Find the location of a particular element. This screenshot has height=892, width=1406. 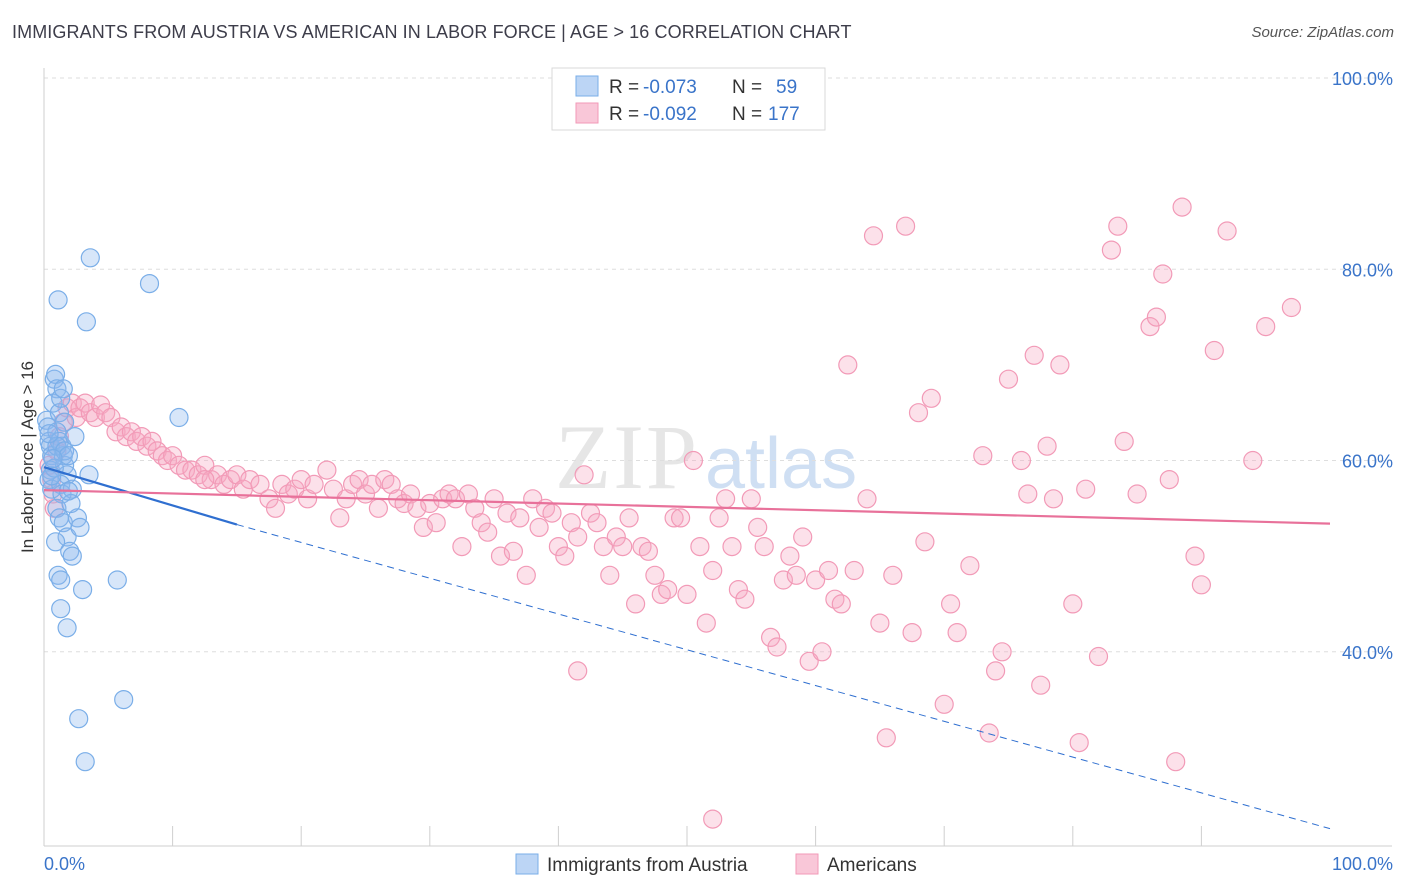

trend-line-americans is located at coordinates (687, 507).